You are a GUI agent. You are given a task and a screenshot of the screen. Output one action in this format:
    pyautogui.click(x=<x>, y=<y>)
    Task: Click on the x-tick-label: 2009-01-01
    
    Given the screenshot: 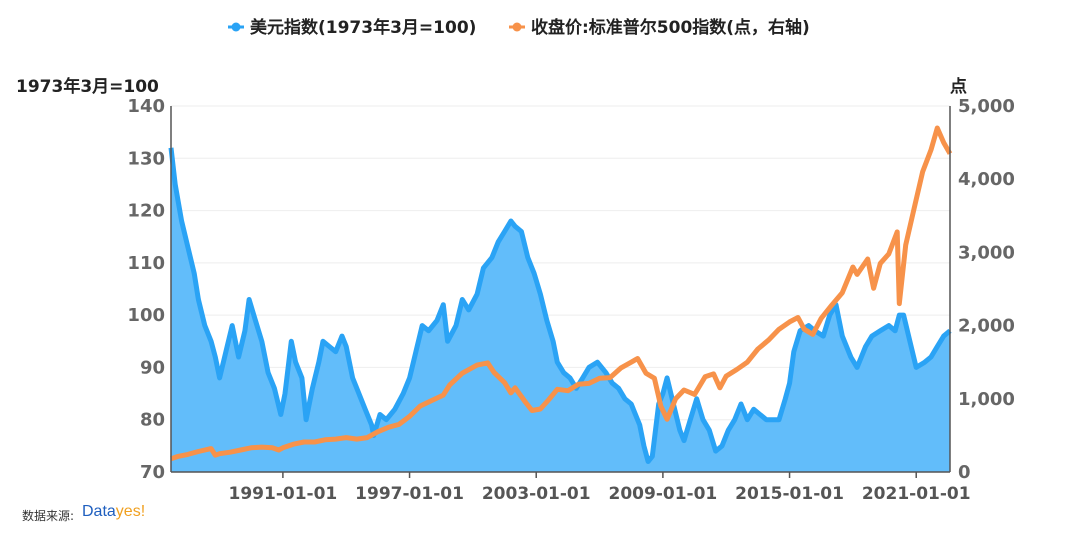 What is the action you would take?
    pyautogui.click(x=663, y=494)
    